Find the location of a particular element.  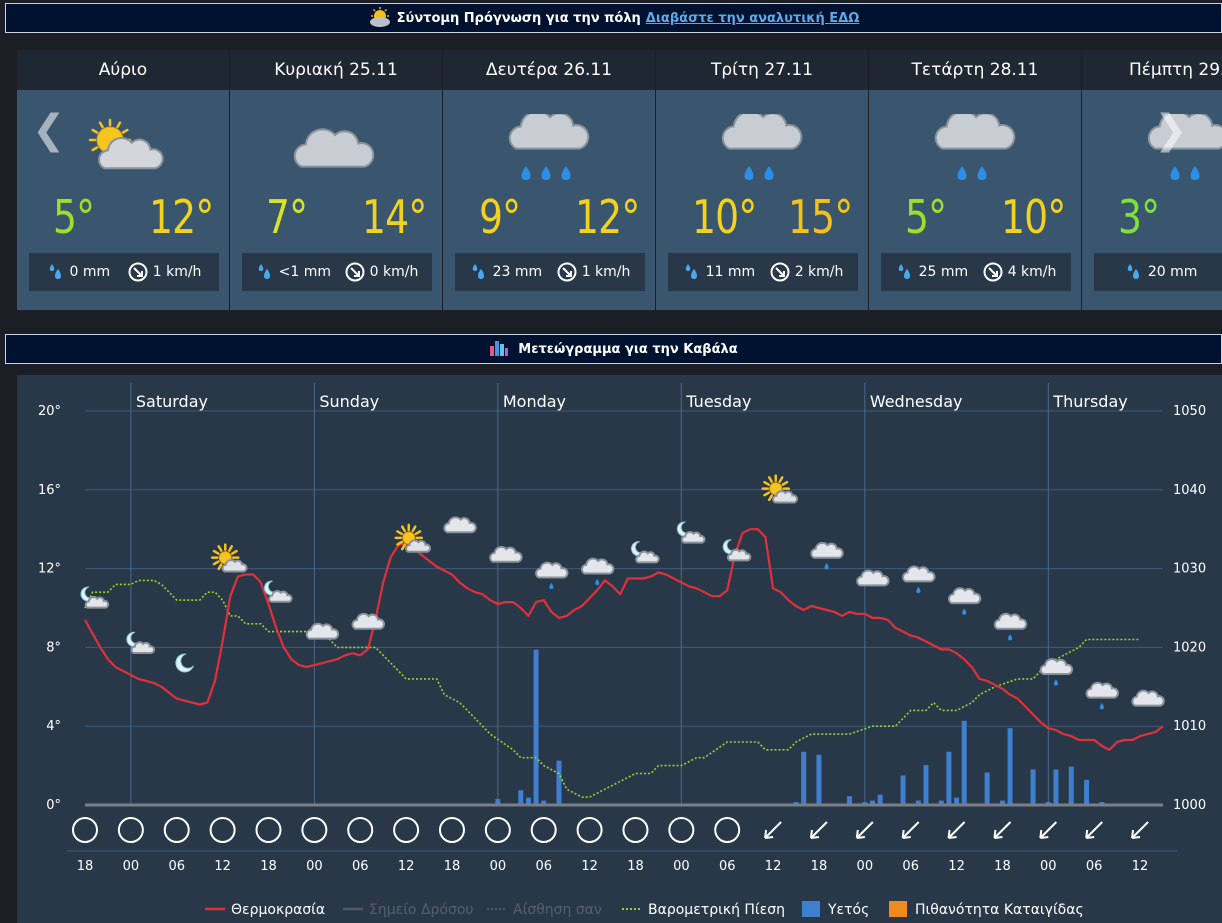

detailed-forecast-link: Διαβάστε την αναλυτική ΕΔΩ is located at coordinates (752, 18).